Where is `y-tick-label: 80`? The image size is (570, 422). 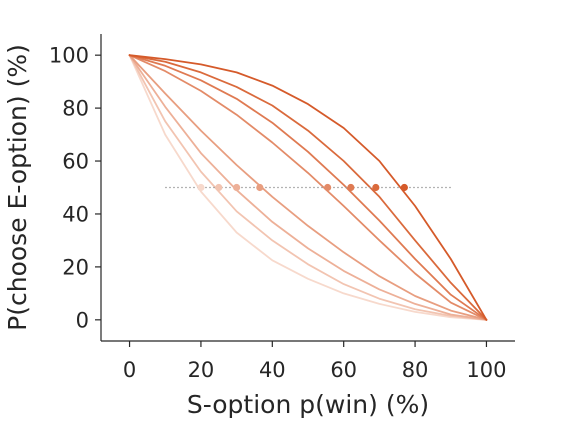
y-tick-label: 80 is located at coordinates (75, 109).